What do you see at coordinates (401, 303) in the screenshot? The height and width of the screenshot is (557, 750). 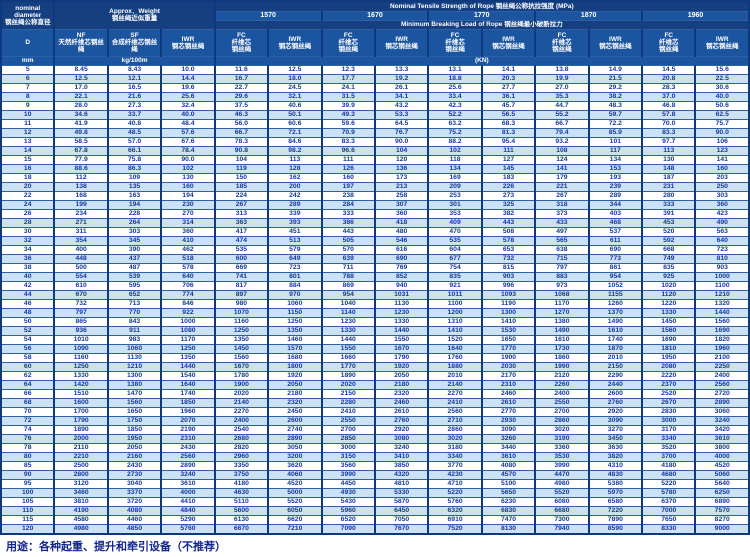 I see `cell-value: 1130` at bounding box center [401, 303].